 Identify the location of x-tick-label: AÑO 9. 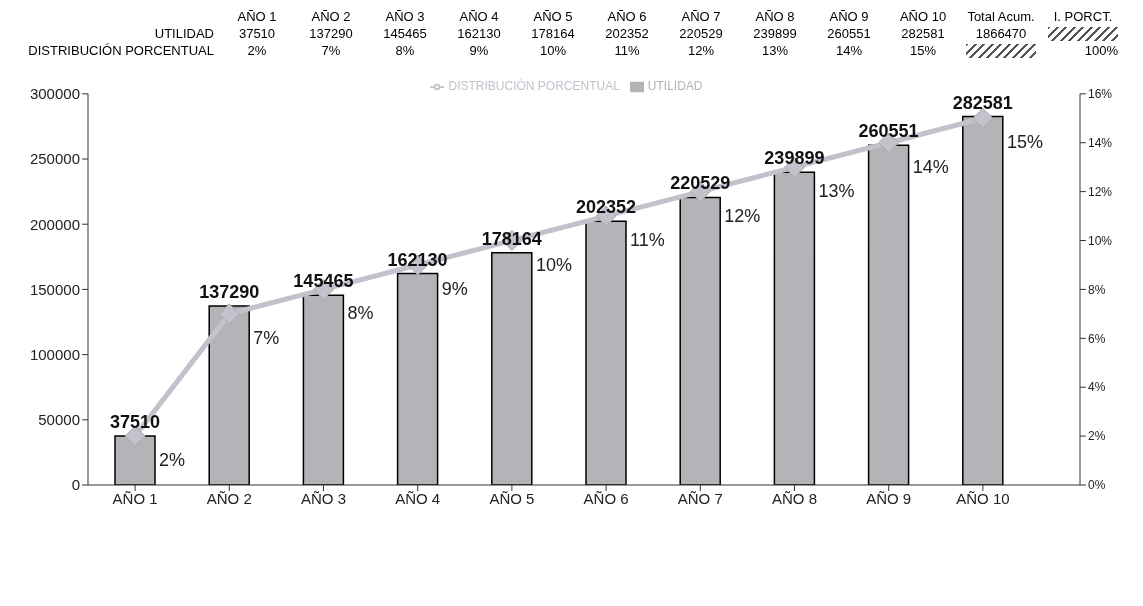
(889, 498).